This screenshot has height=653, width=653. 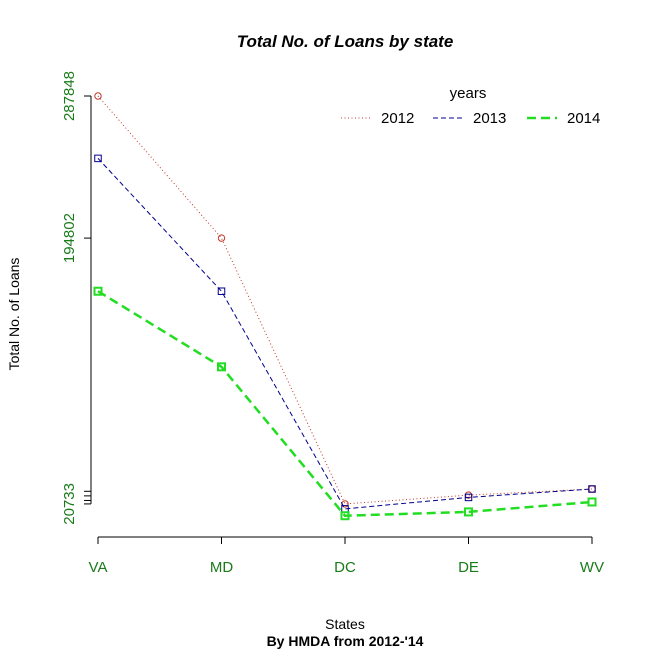 I want to click on chart-caption: By HMDA from 2012-'14, so click(x=345, y=641).